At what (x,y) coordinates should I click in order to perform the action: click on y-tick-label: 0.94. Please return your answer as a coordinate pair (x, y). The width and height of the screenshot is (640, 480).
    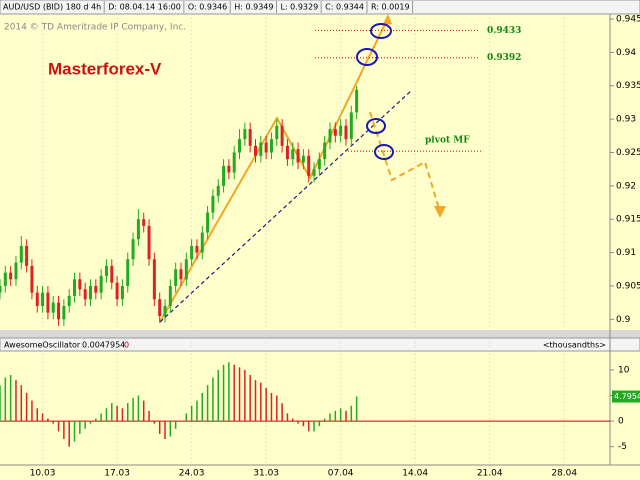
    Looking at the image, I should click on (626, 53).